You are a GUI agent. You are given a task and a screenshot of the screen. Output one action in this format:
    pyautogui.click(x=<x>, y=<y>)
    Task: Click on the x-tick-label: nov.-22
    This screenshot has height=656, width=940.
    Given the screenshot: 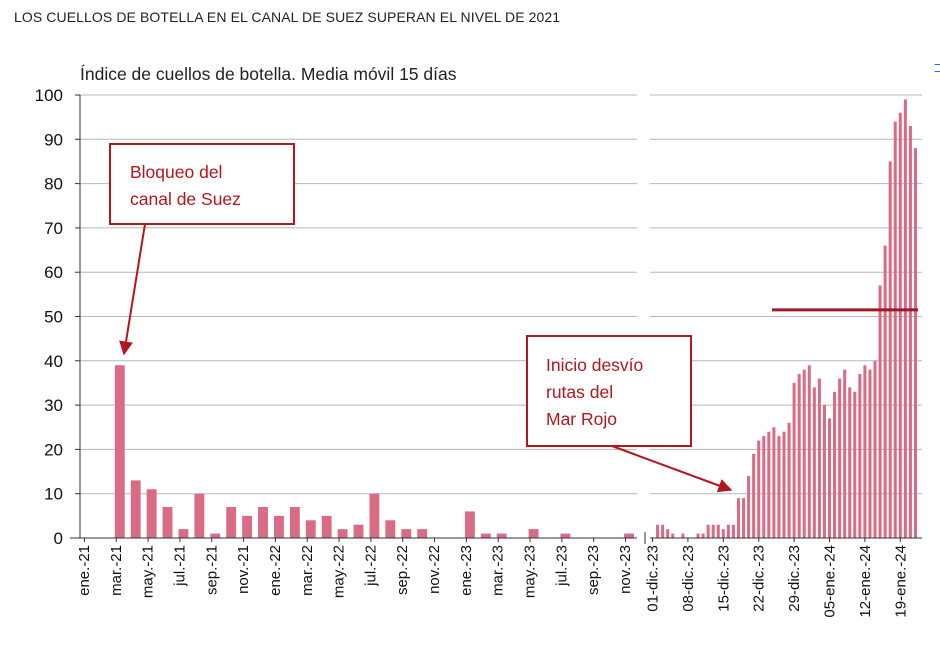 What is the action you would take?
    pyautogui.click(x=434, y=569)
    